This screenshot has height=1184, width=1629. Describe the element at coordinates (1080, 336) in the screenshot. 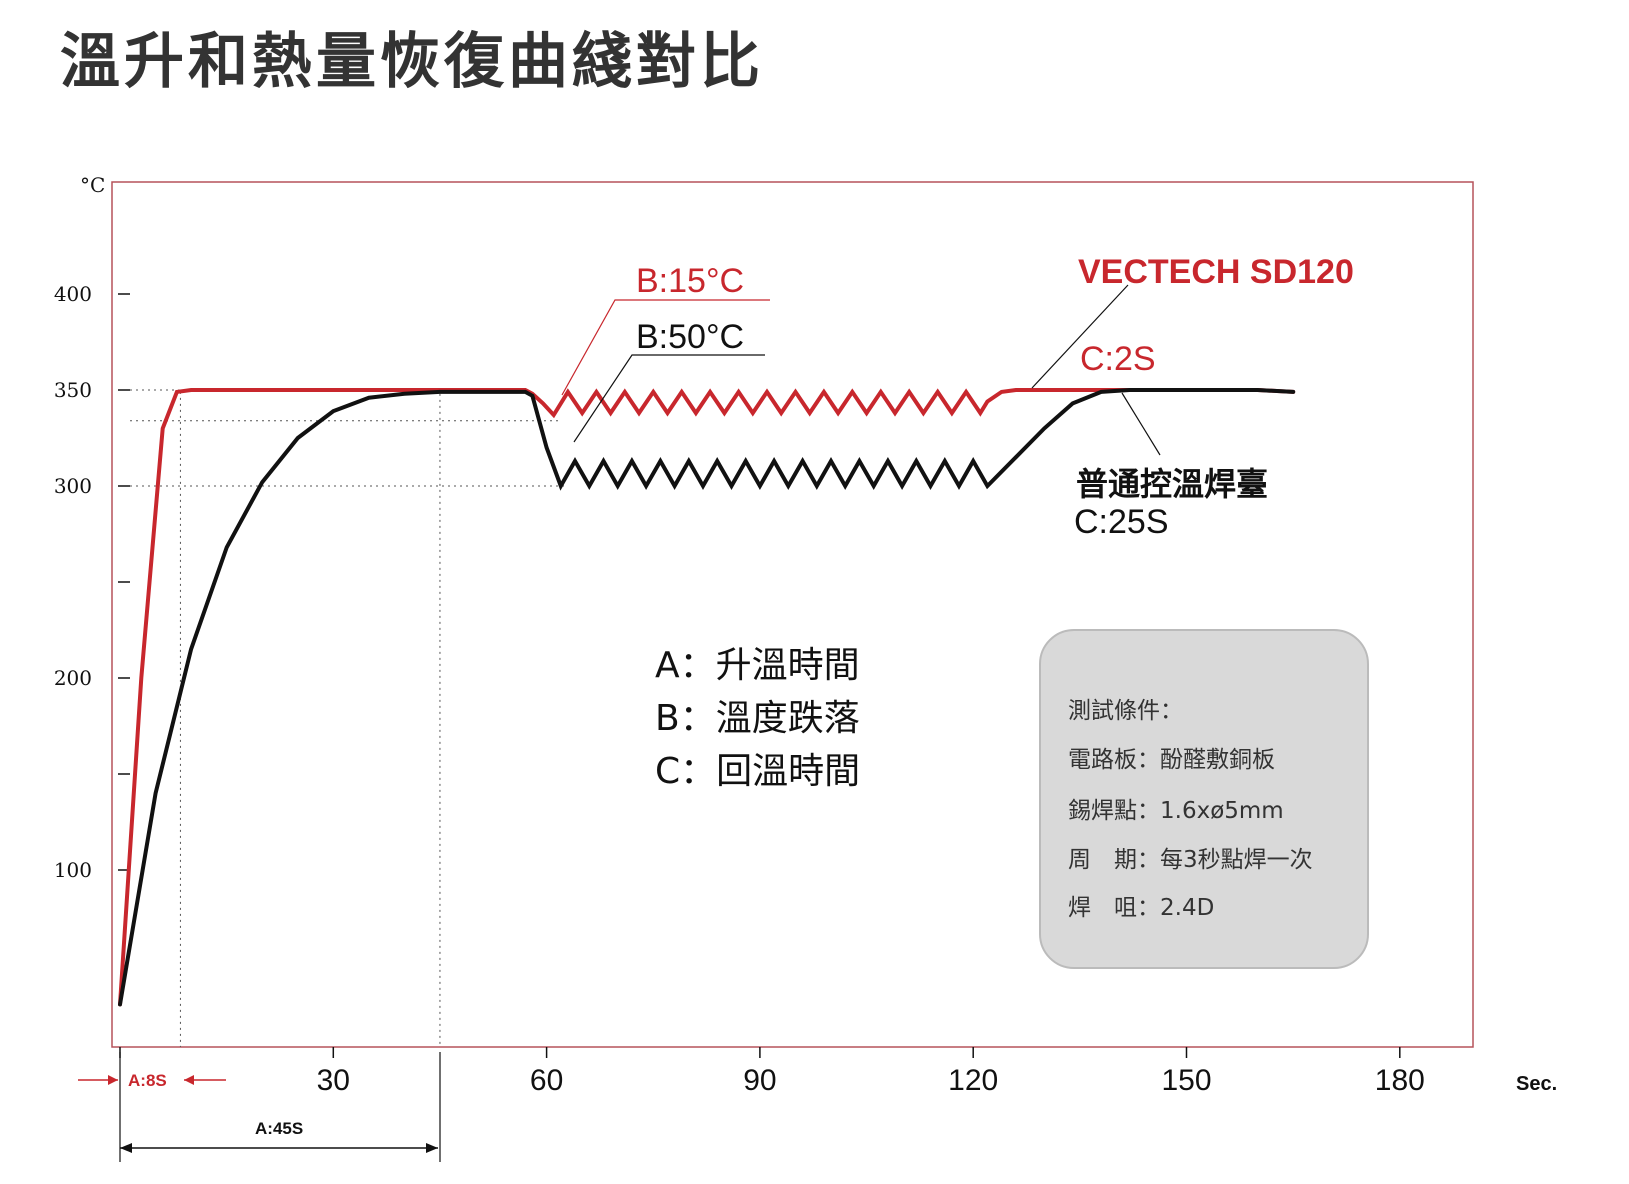

I see `leader-vectech-brand` at that location.